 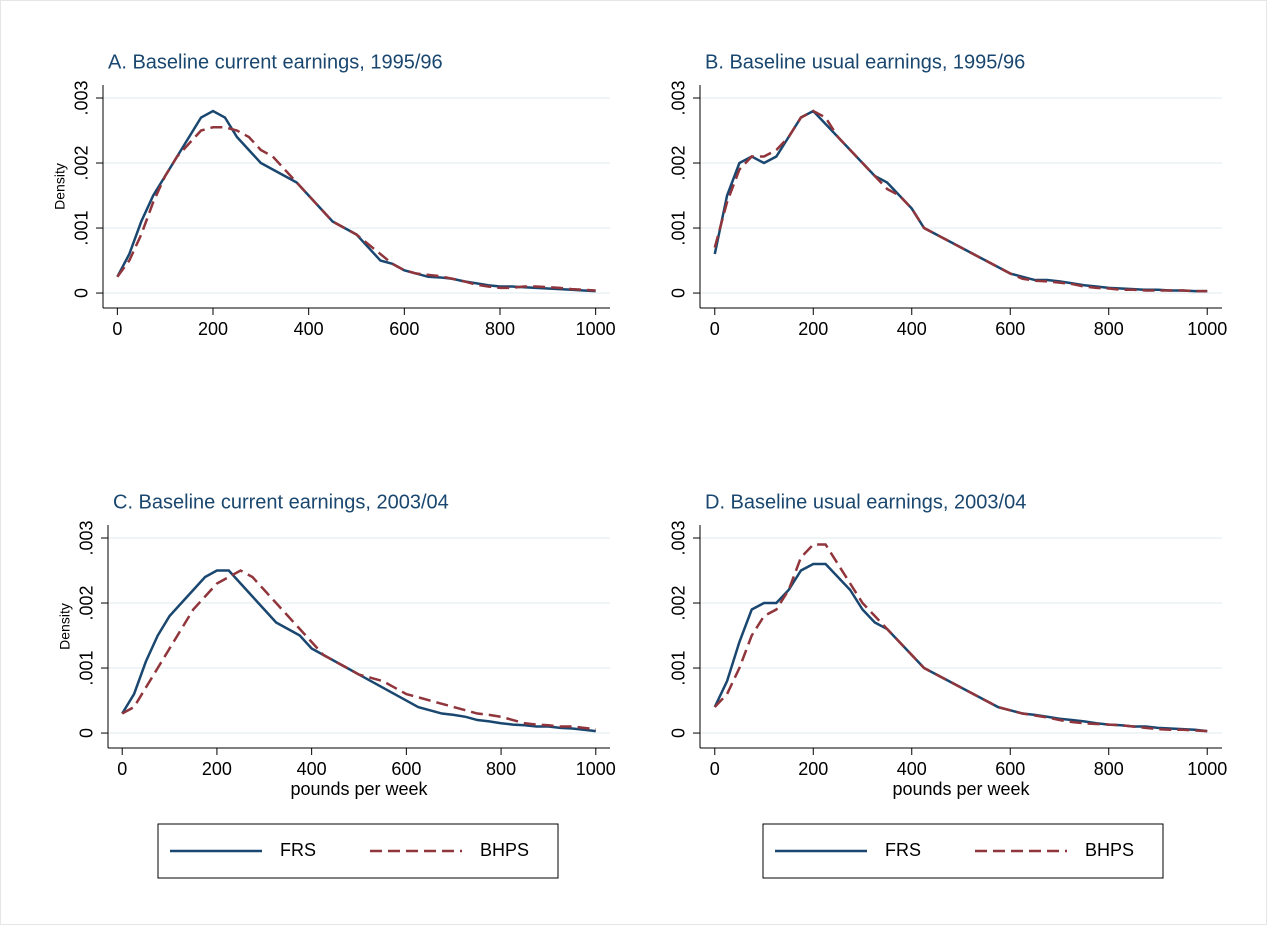 What do you see at coordinates (865, 502) in the screenshot?
I see `panel-title: D. Baseline usual earnings, 2003/04` at bounding box center [865, 502].